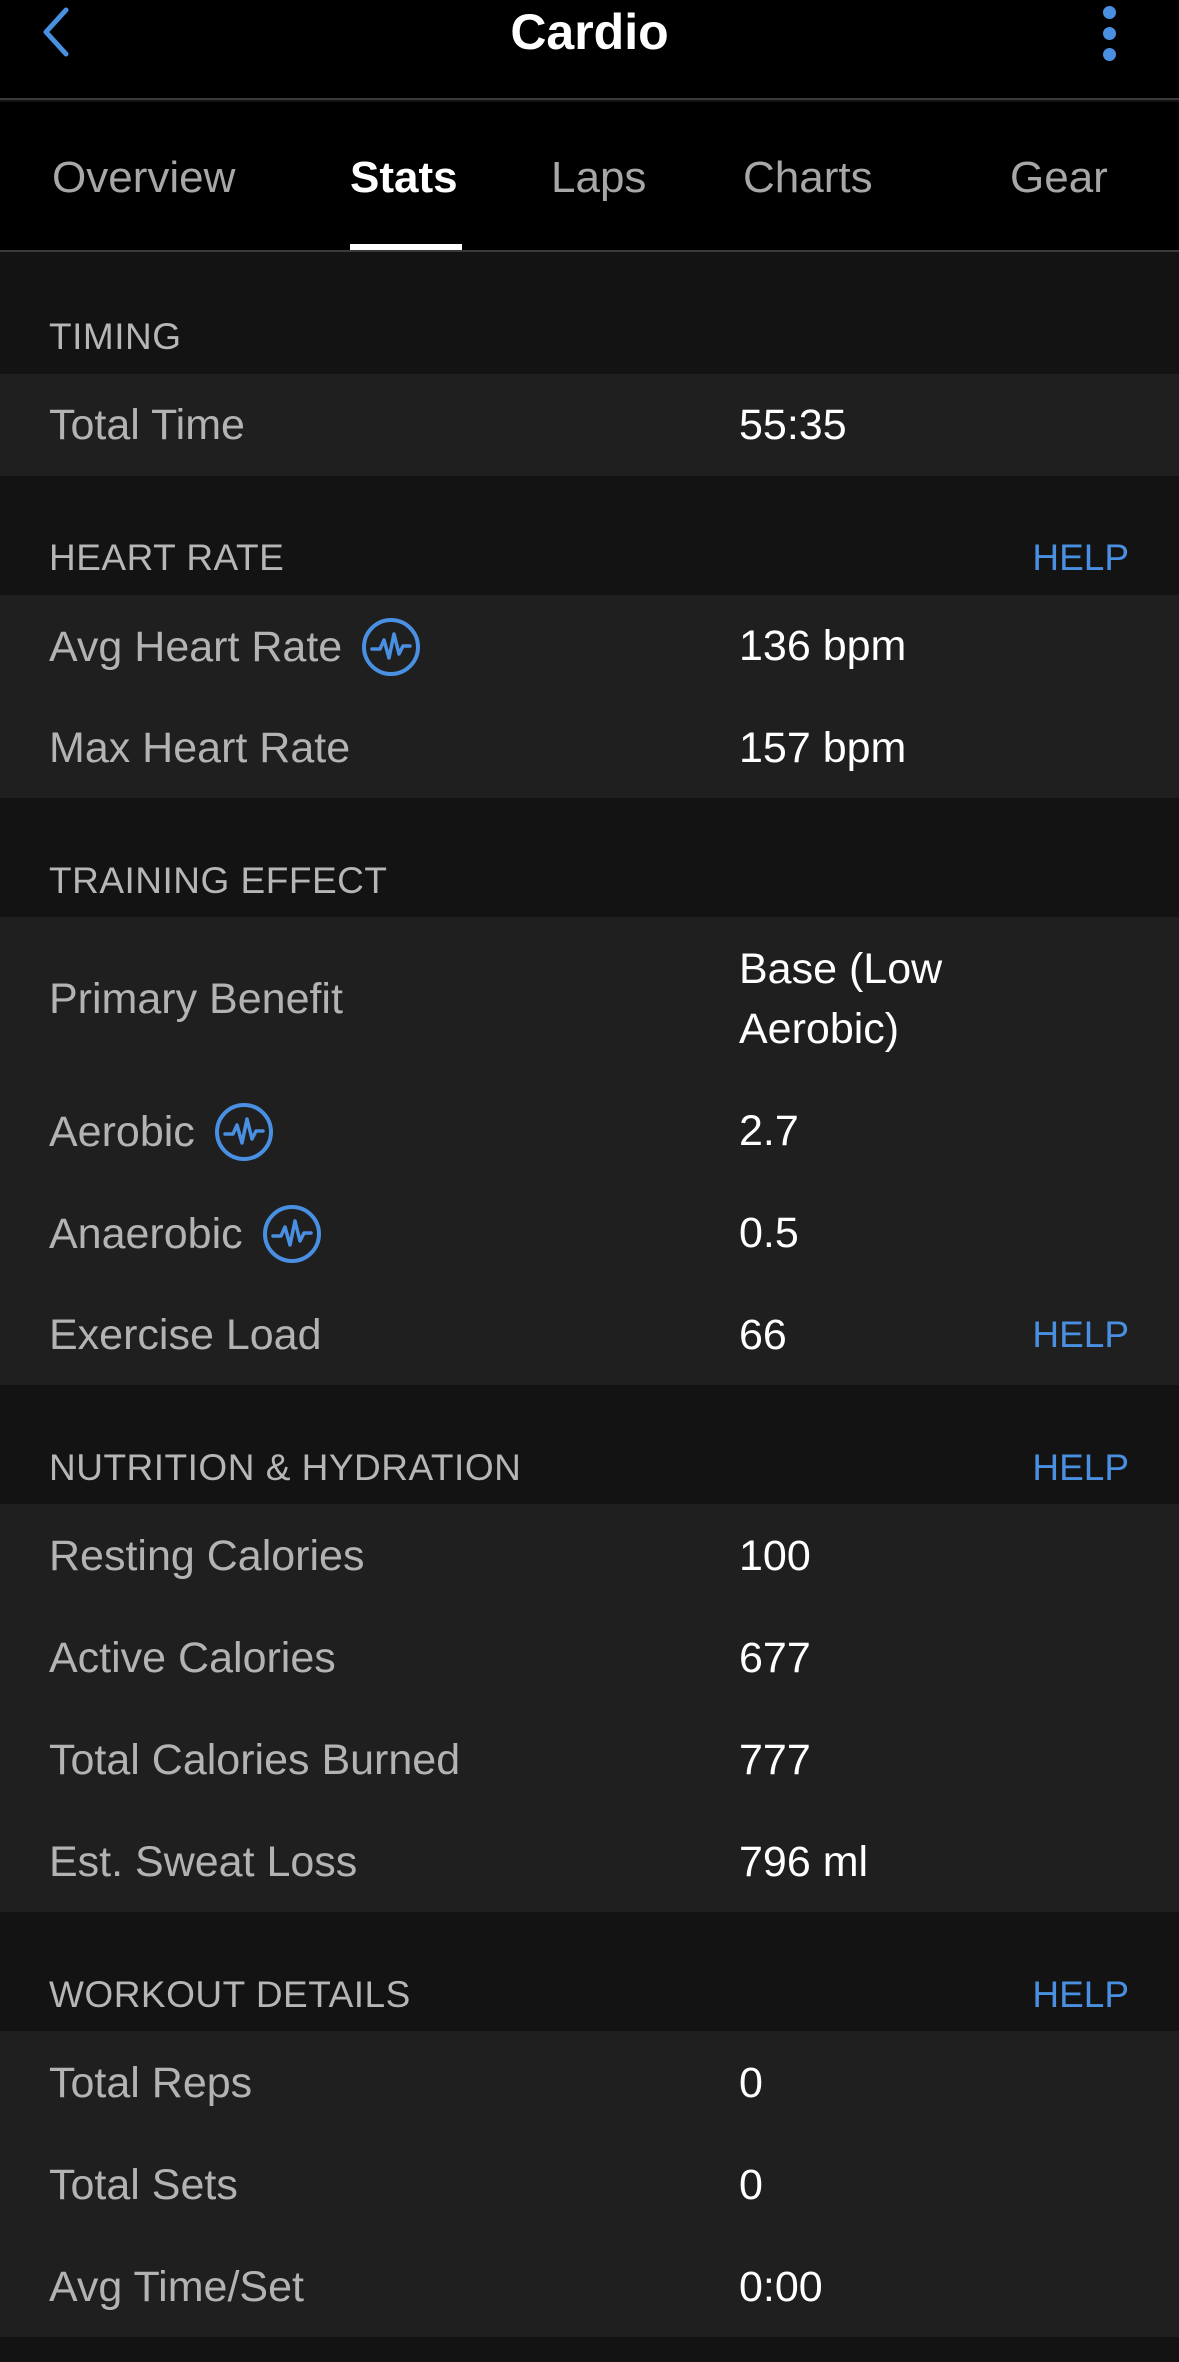 Image resolution: width=1179 pixels, height=2362 pixels. Describe the element at coordinates (167, 557) in the screenshot. I see `section-title: HEART RATE` at that location.